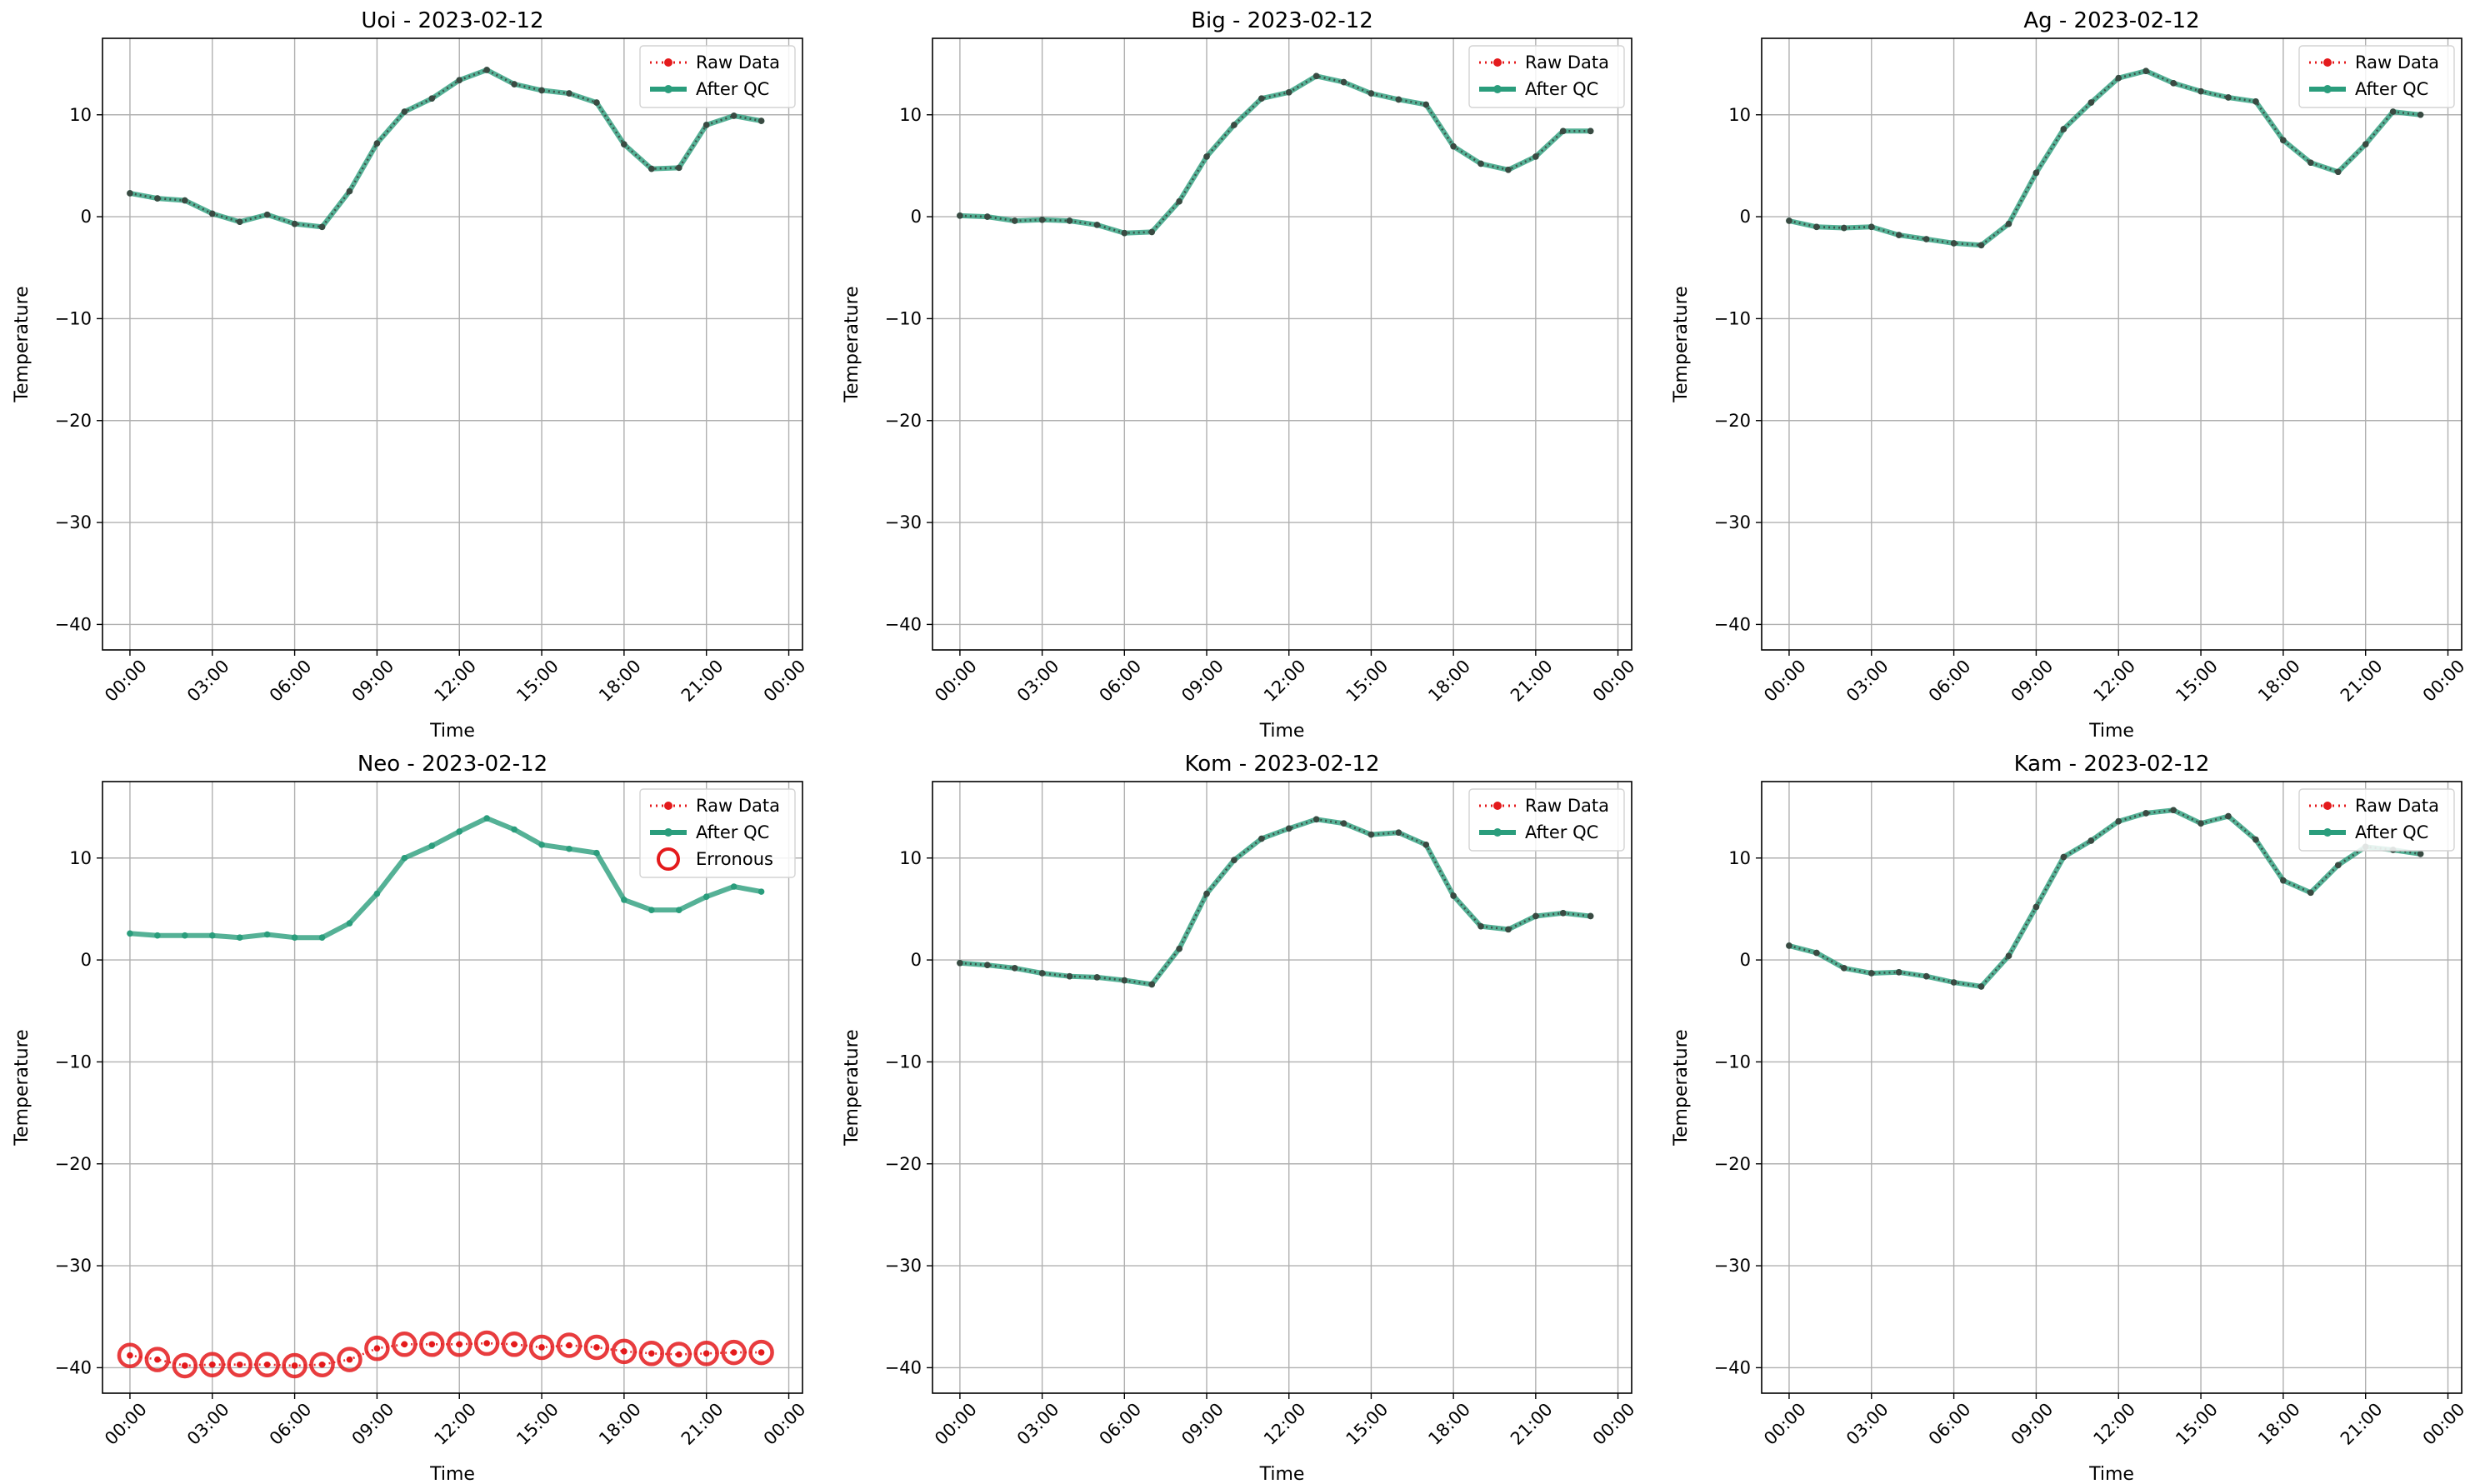 The height and width of the screenshot is (1484, 2485). Describe the element at coordinates (73, 1062) in the screenshot. I see `y-tick-label: −10` at that location.